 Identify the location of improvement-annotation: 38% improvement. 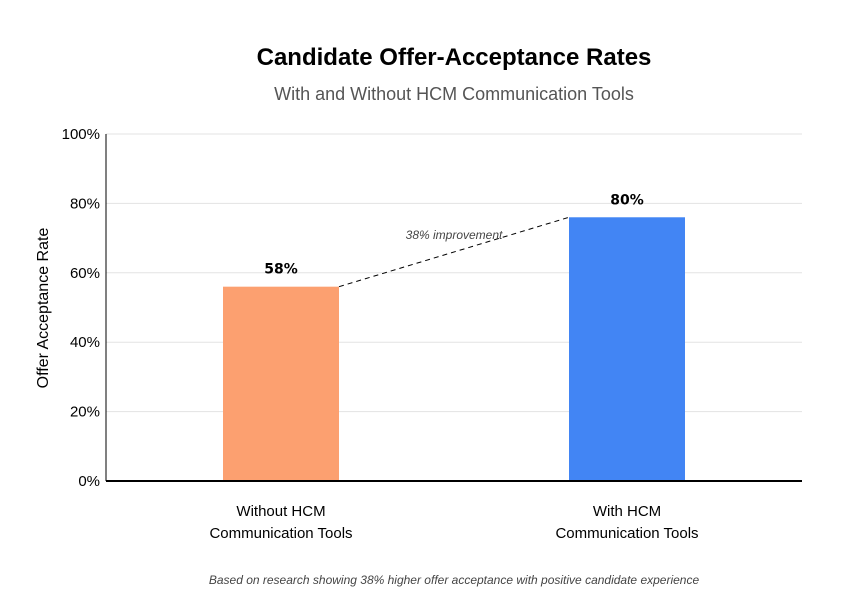
(454, 235).